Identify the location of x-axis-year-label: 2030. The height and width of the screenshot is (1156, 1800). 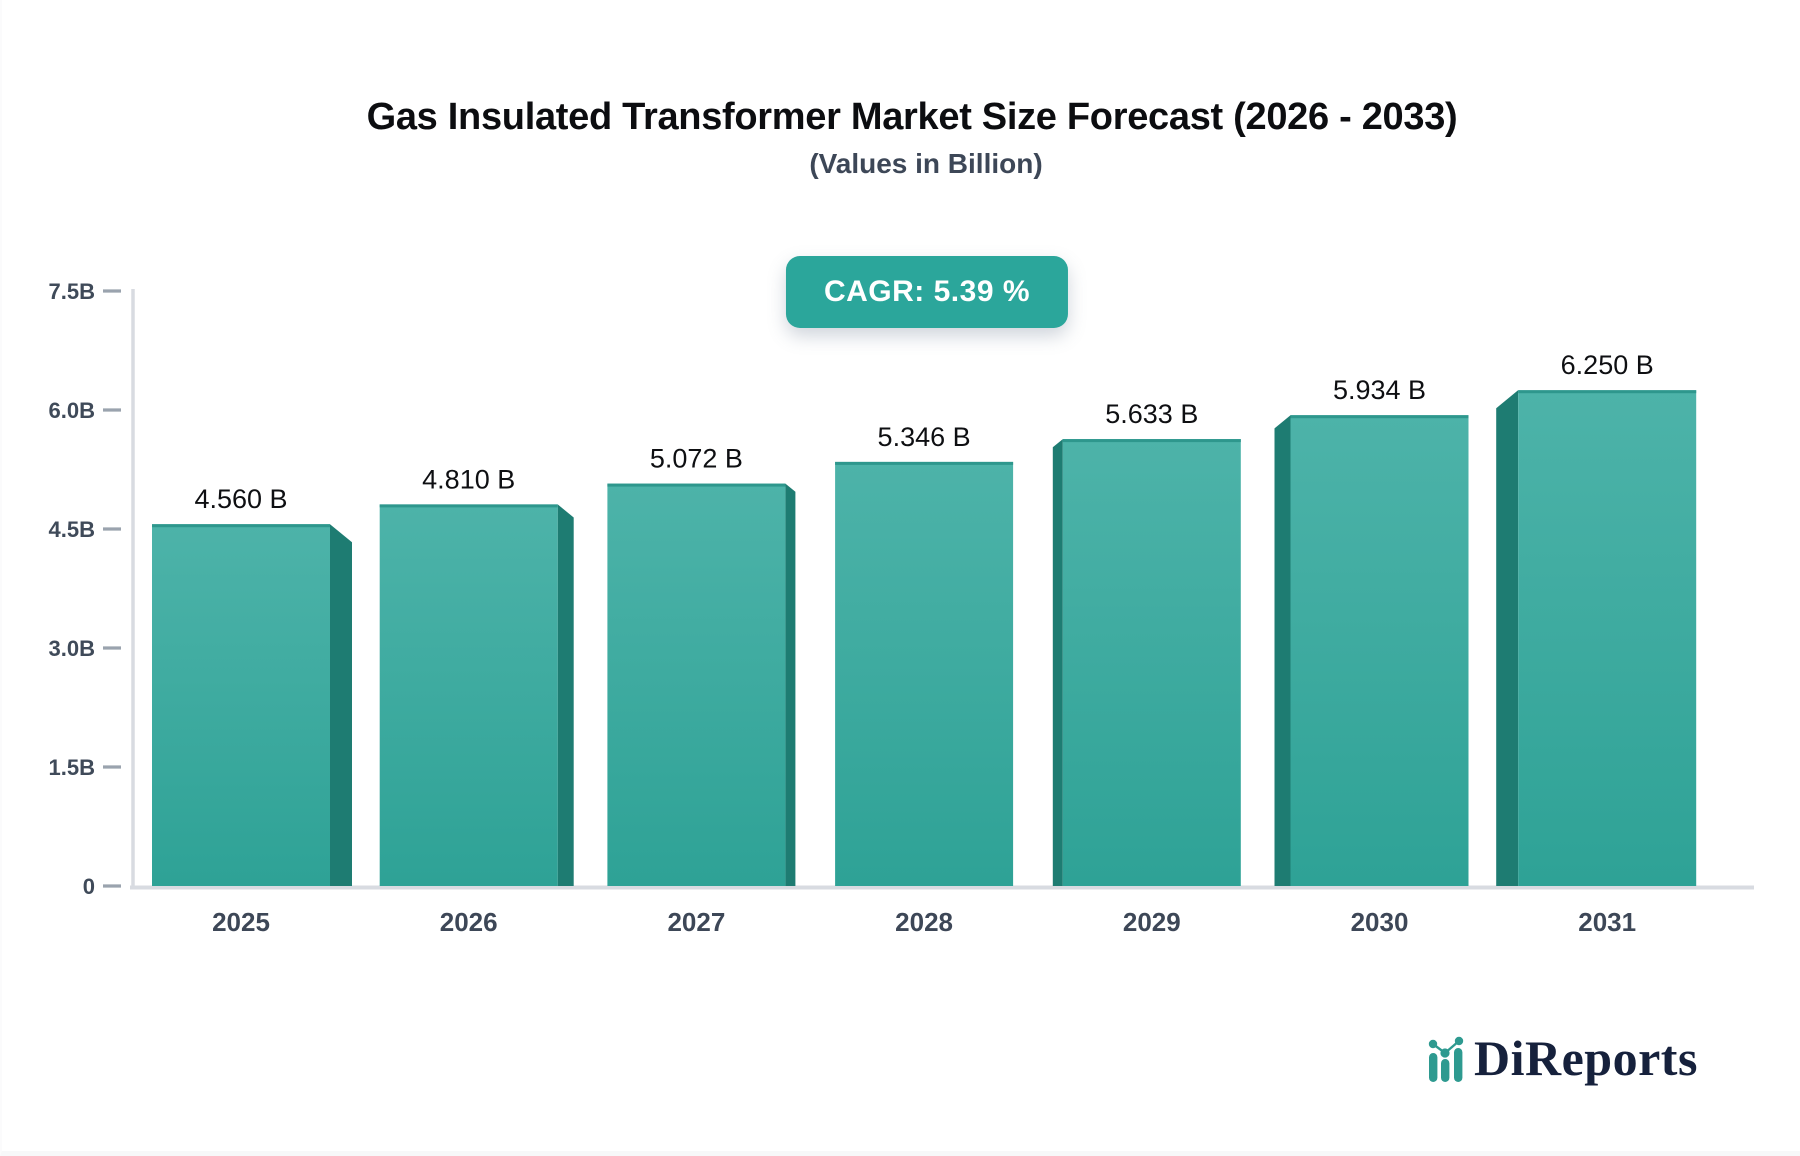
(1380, 922).